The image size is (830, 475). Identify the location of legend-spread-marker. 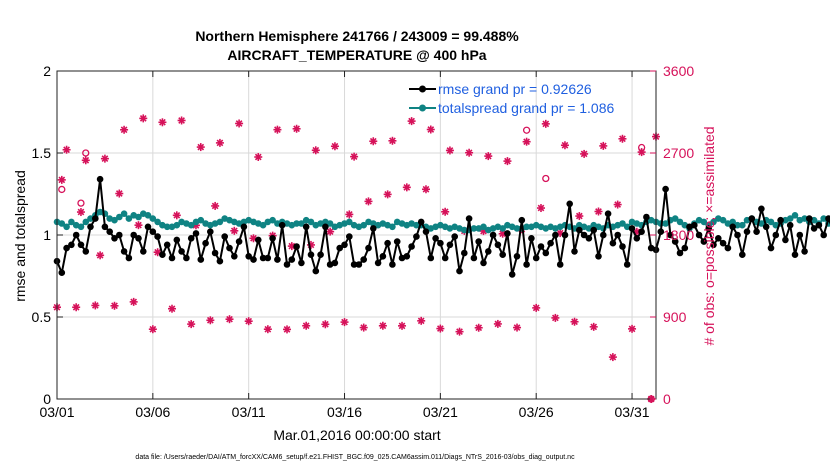
(422, 108).